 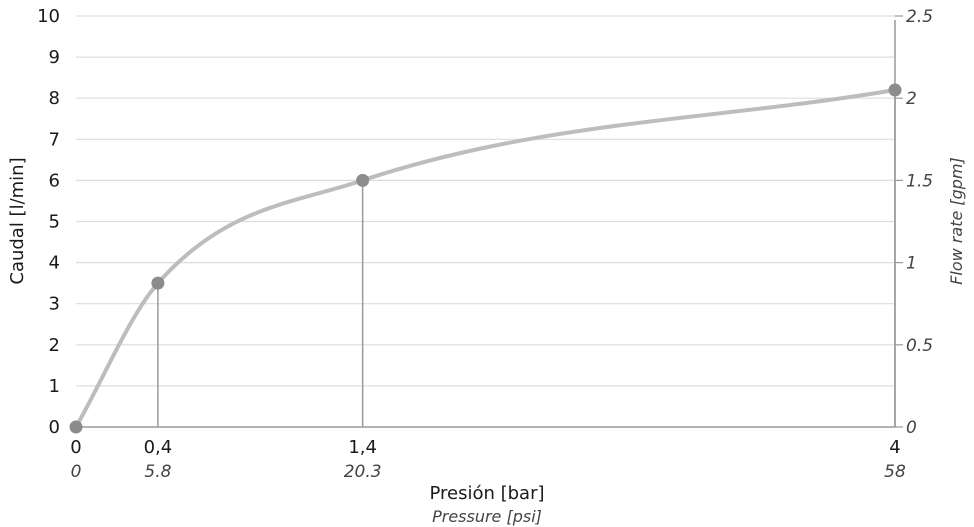 I want to click on y-tick-labels: 0 1 2 3 4 5 6 7 8 9 10, so click(x=48, y=222).